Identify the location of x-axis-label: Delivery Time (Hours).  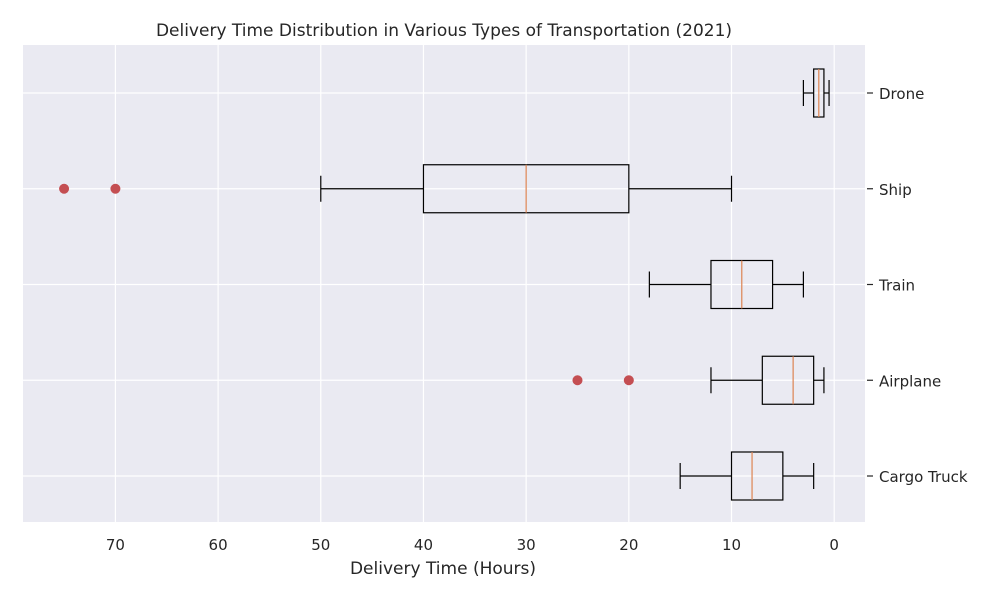
(443, 569).